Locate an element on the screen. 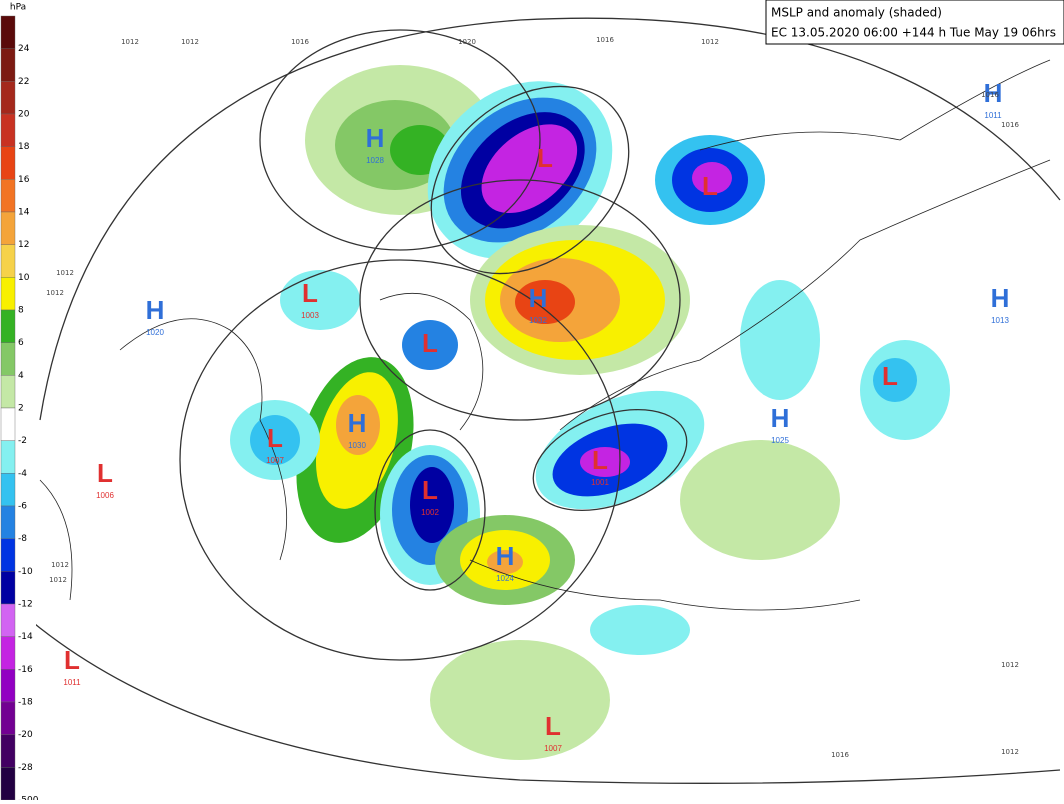  colorbar-label: 10 is located at coordinates (24, 278).